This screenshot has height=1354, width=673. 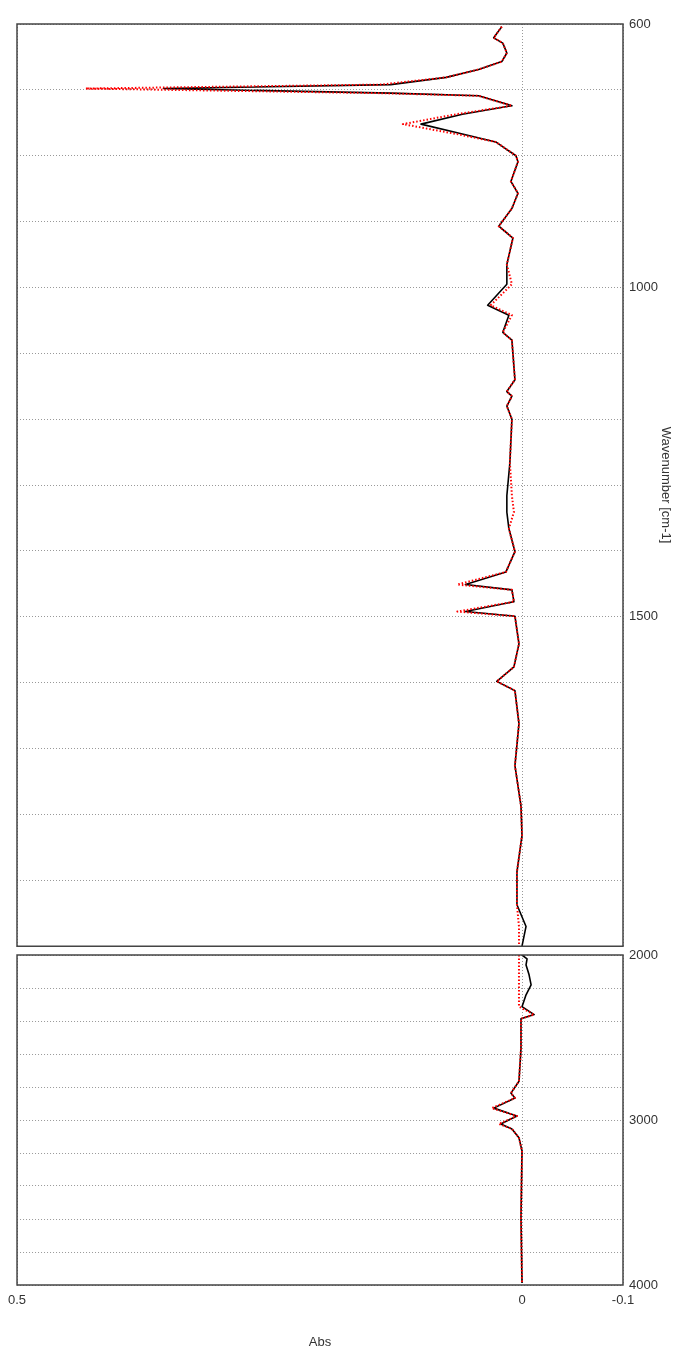 I want to click on y-tick-label: 4000, so click(x=643, y=1284).